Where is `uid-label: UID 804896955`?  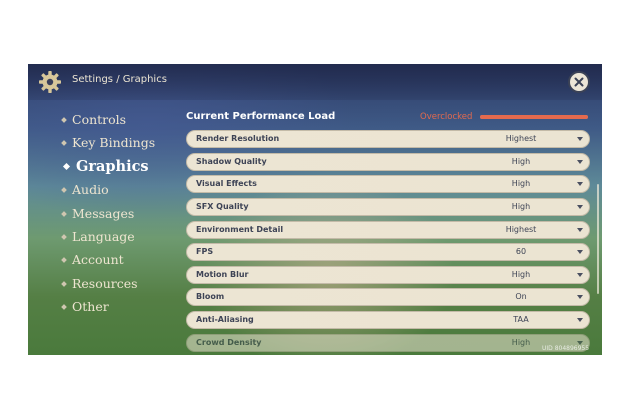
uid-label: UID 804896955 is located at coordinates (566, 348).